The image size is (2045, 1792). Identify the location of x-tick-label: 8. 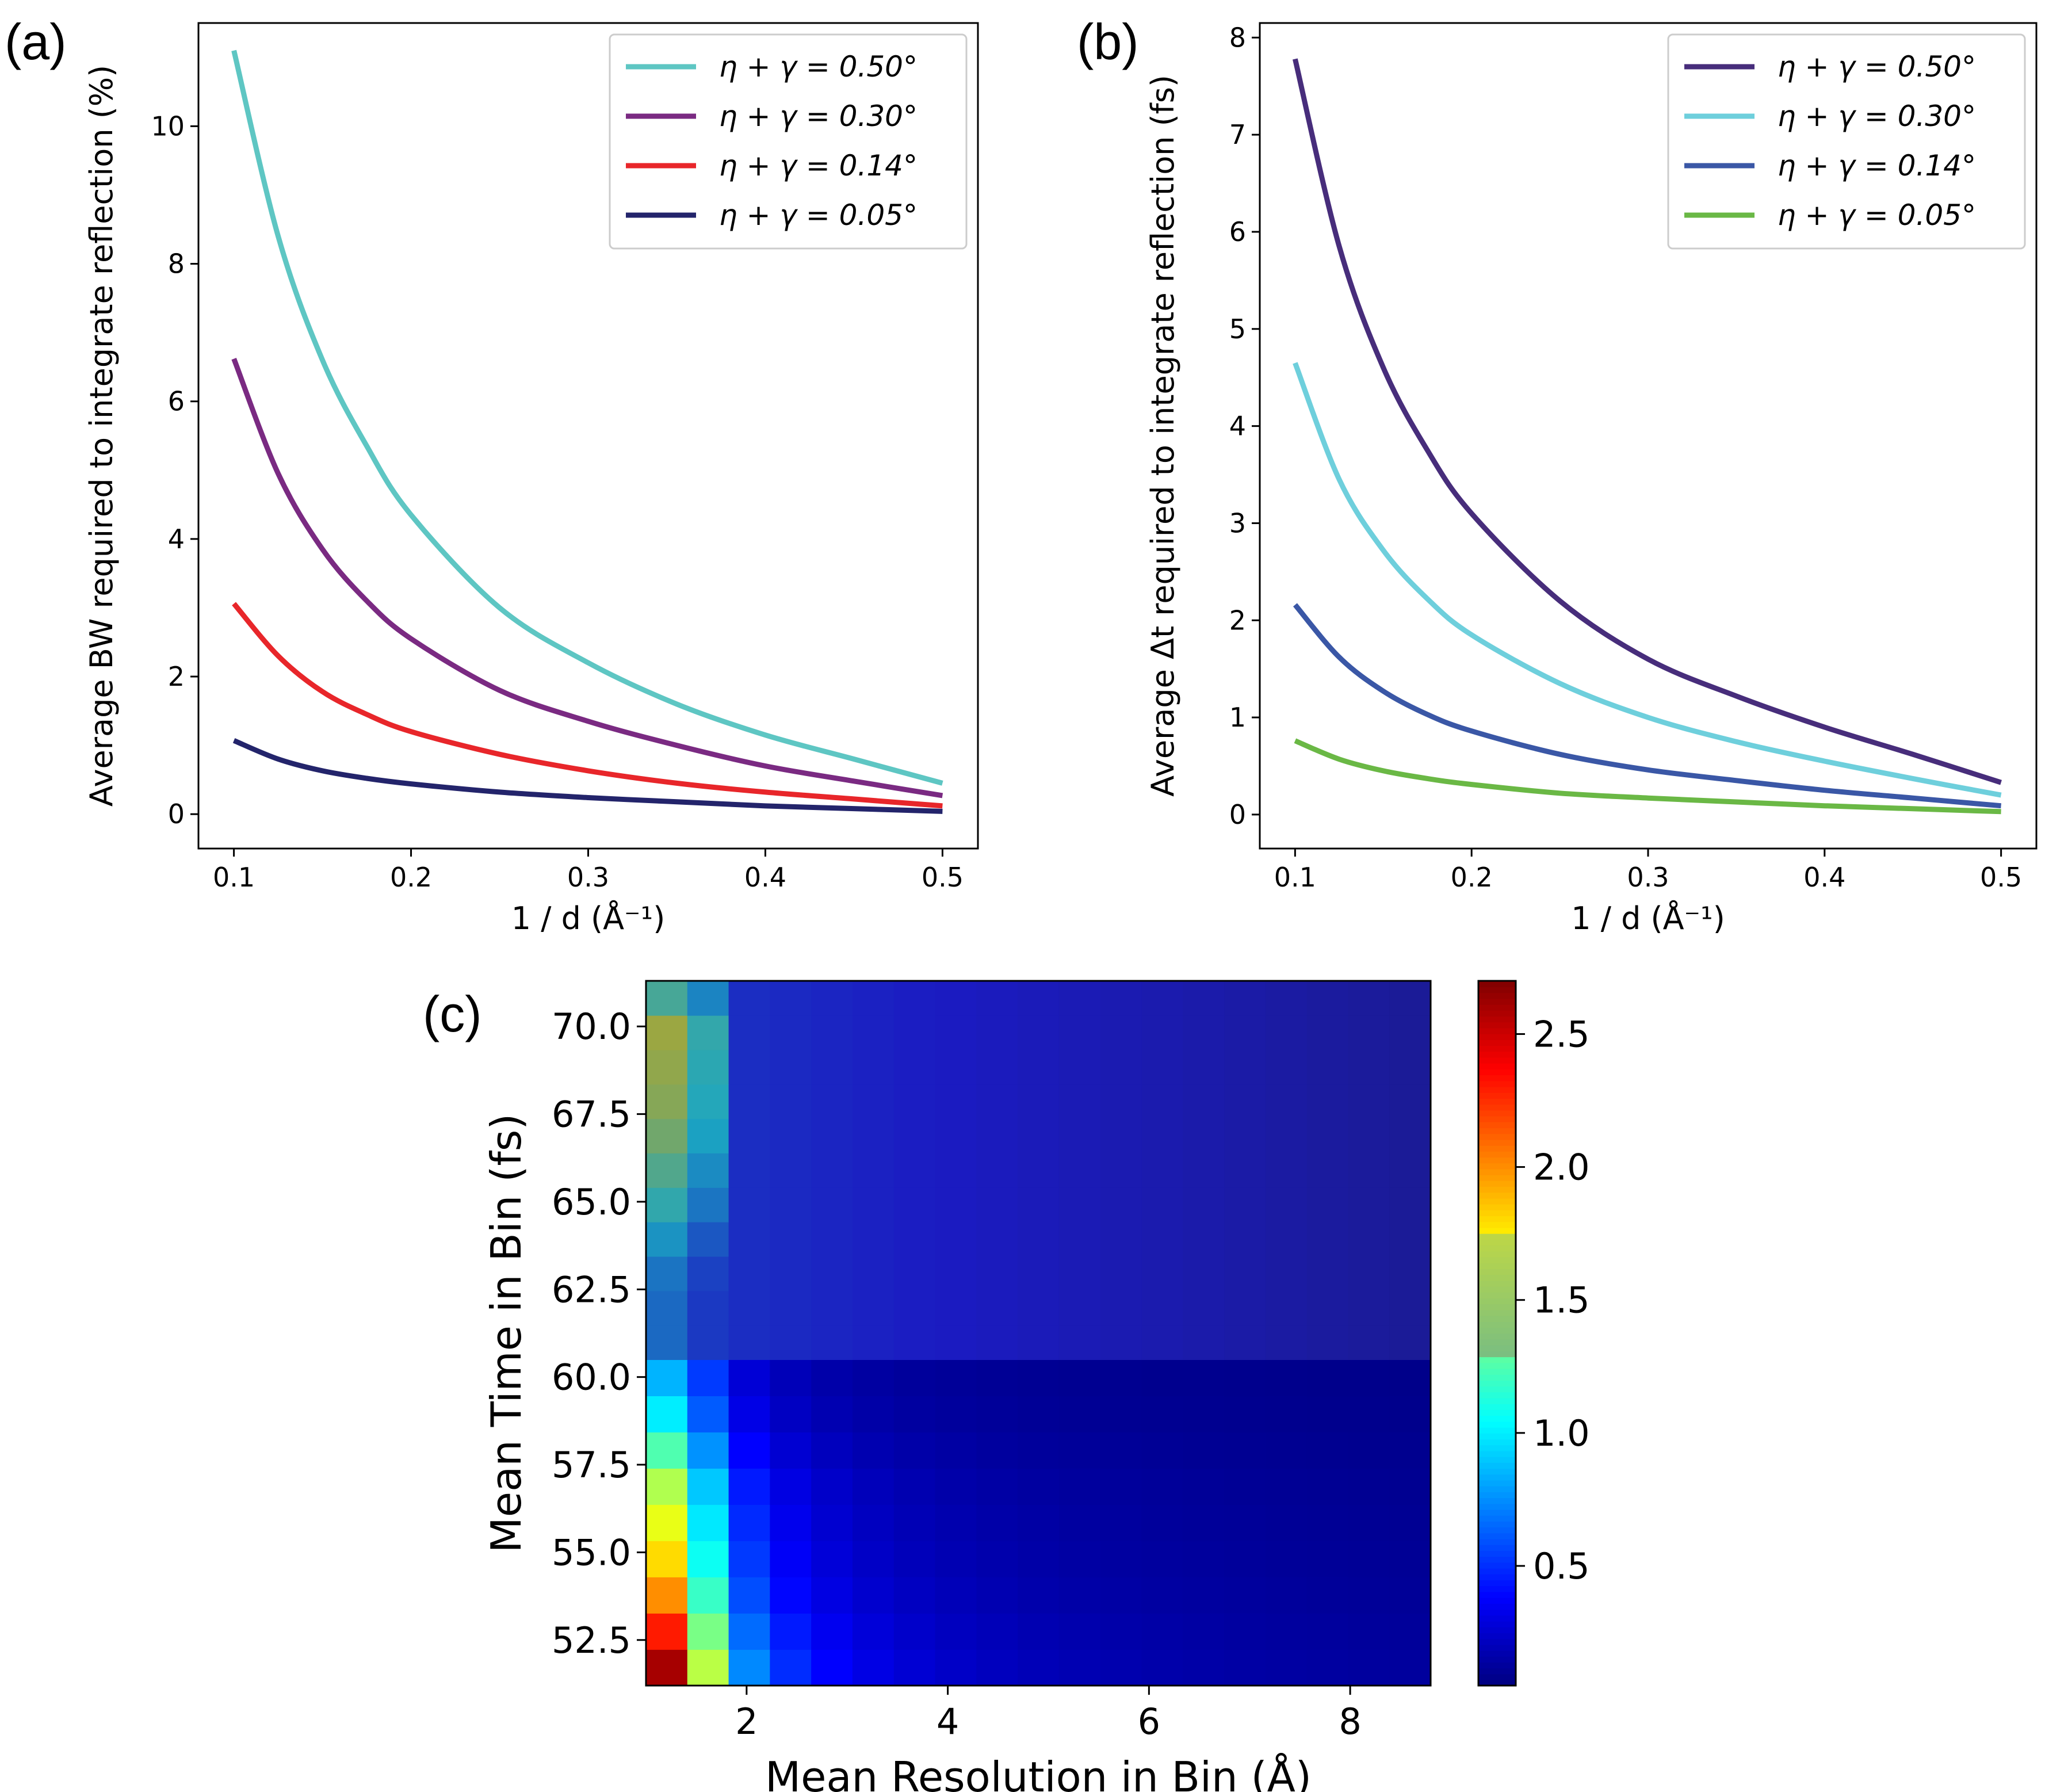
(1350, 1722).